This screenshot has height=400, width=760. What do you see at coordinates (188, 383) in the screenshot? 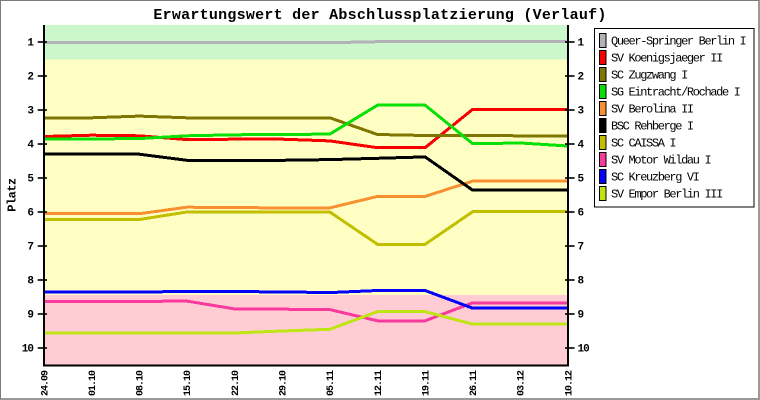
I see `svg-text: 15.10` at bounding box center [188, 383].